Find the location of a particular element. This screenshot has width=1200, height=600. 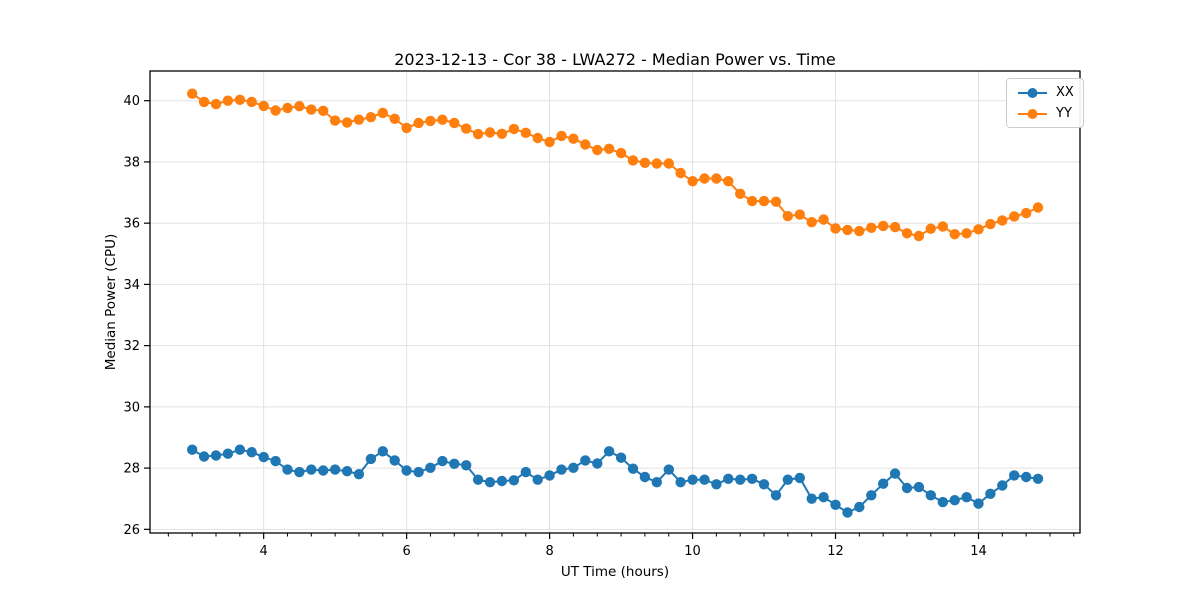

legend-item-yy: YY is located at coordinates (1045, 113).